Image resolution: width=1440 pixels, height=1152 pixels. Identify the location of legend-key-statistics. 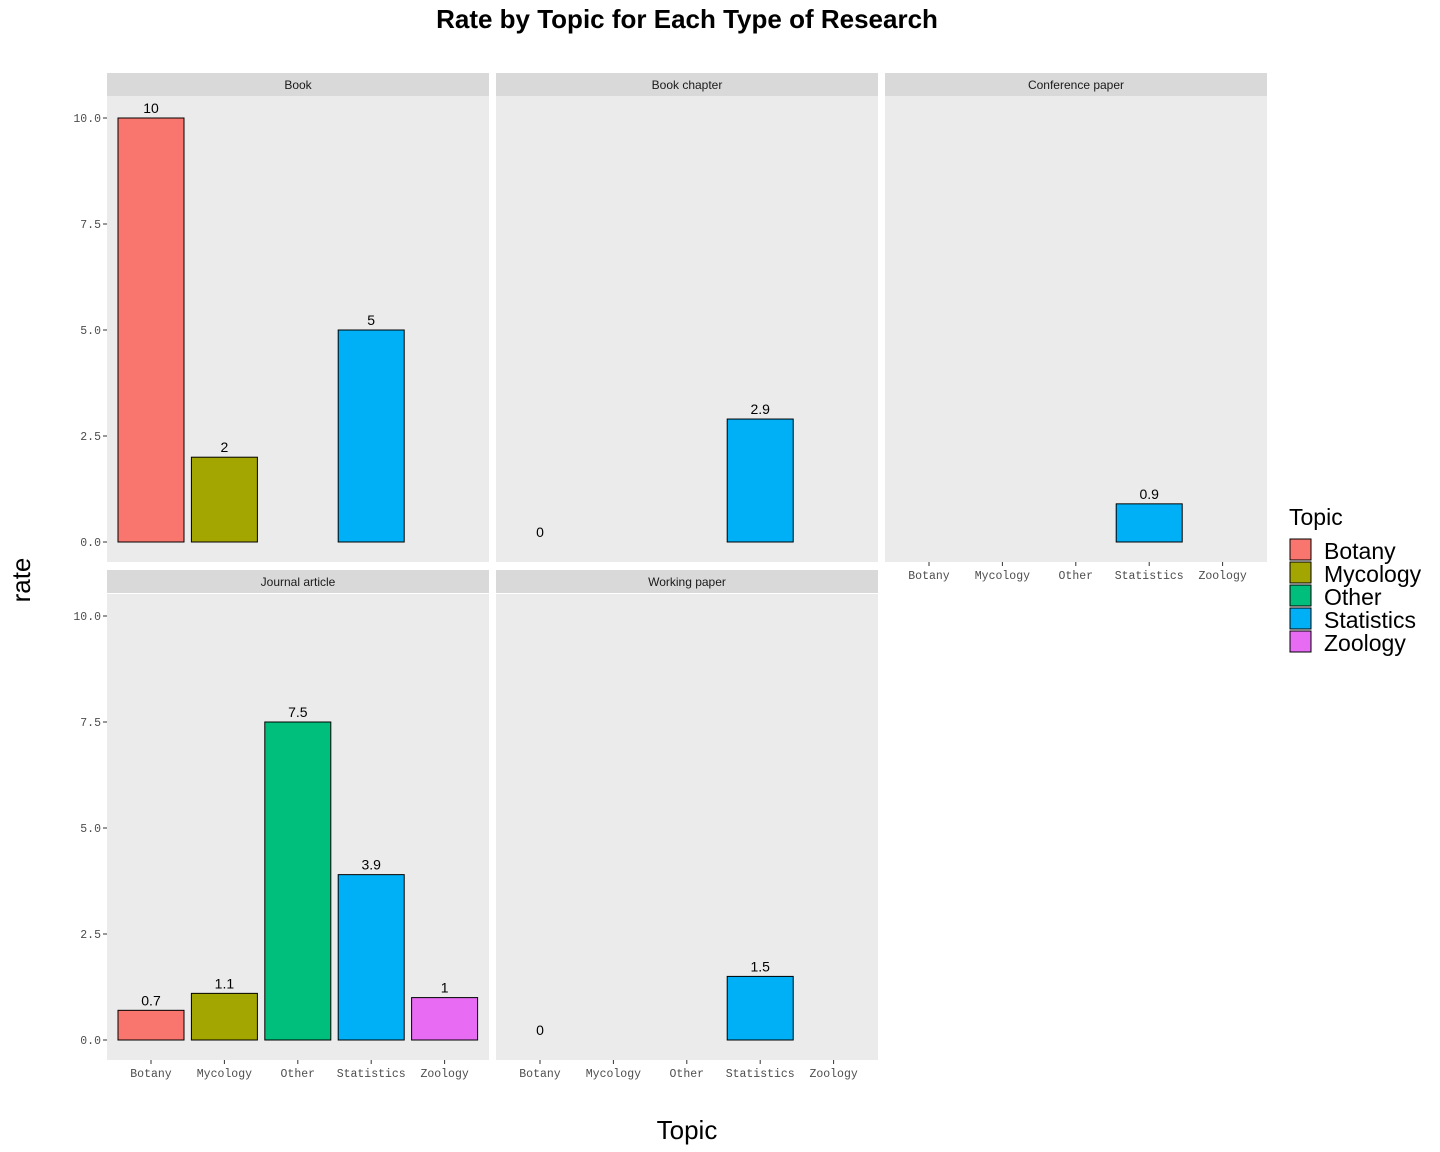
(1300, 618).